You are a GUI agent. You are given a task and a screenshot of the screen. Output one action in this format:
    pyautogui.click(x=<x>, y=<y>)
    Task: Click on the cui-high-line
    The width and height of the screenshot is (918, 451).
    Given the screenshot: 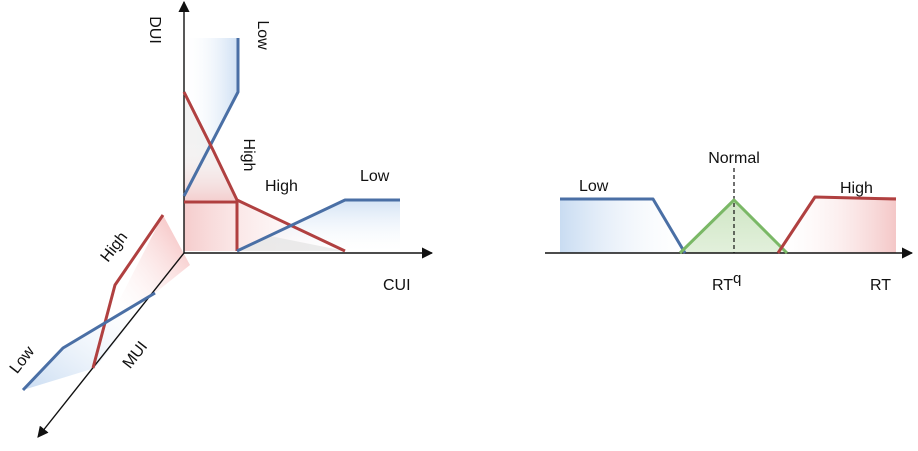 What is the action you would take?
    pyautogui.click(x=211, y=225)
    